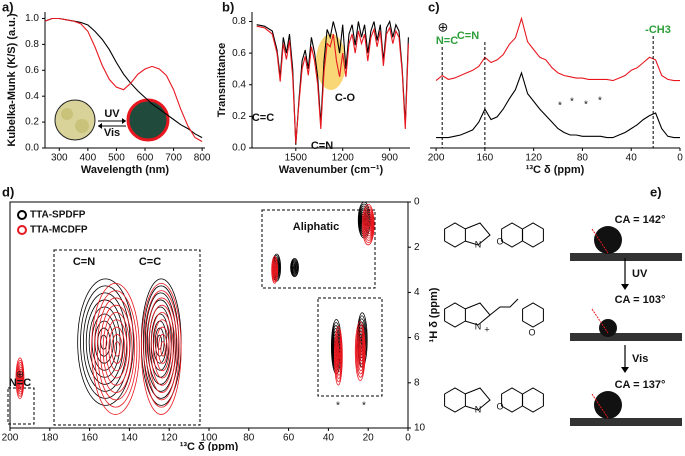  Describe the element at coordinates (12, 80) in the screenshot. I see `y-axis-label: Kubelka-Munk (K/S) (a.u.)` at that location.